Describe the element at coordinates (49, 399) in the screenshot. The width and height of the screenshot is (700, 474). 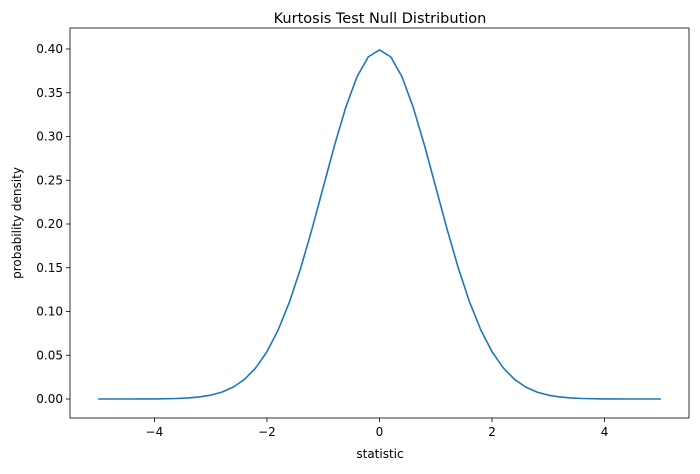
I see `y-tick-label: 0.00` at that location.